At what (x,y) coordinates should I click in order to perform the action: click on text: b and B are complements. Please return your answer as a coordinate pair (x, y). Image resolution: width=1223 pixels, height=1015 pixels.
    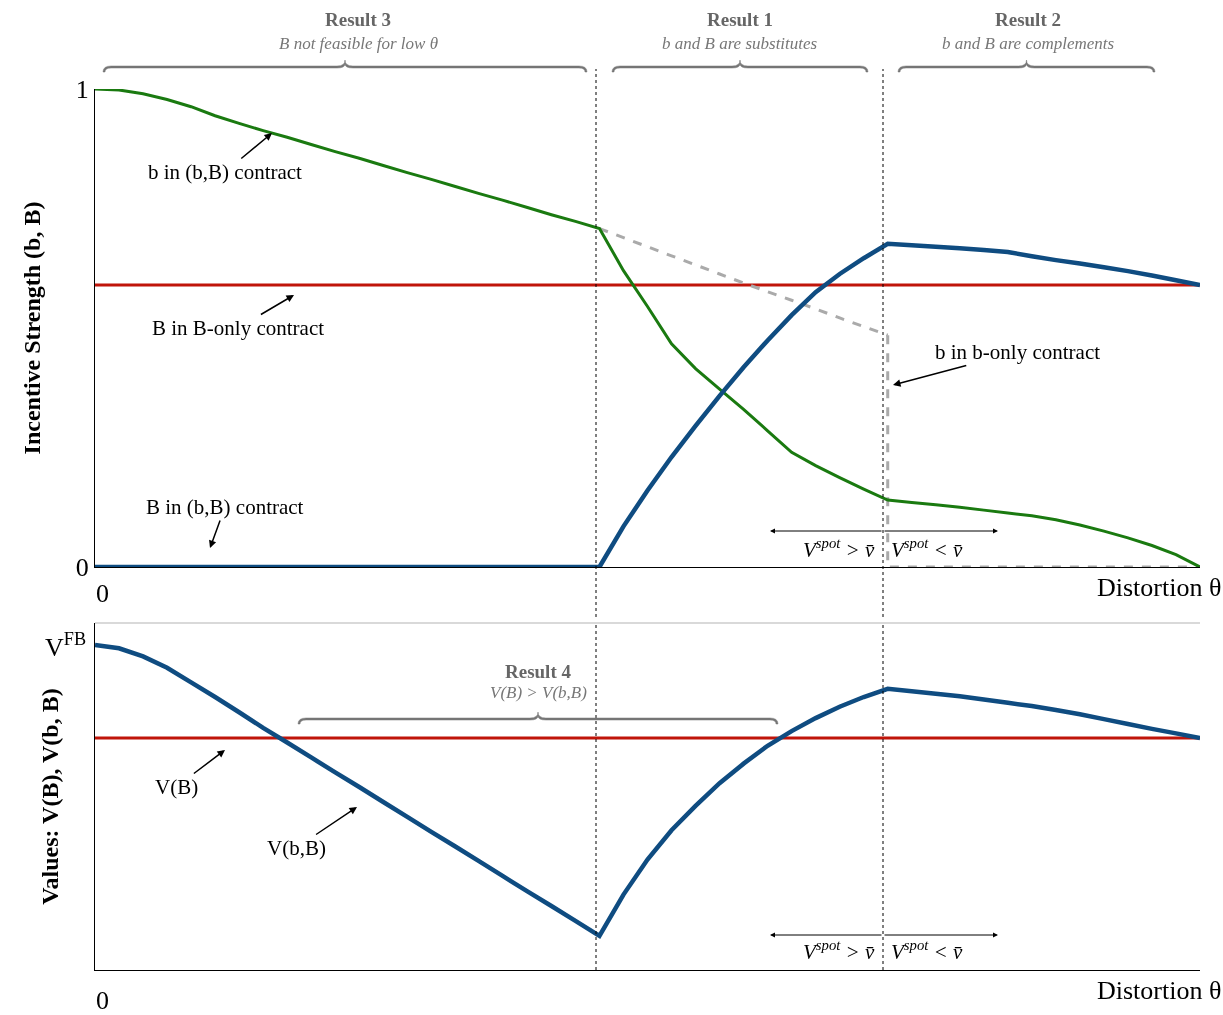
    Looking at the image, I should click on (1028, 43).